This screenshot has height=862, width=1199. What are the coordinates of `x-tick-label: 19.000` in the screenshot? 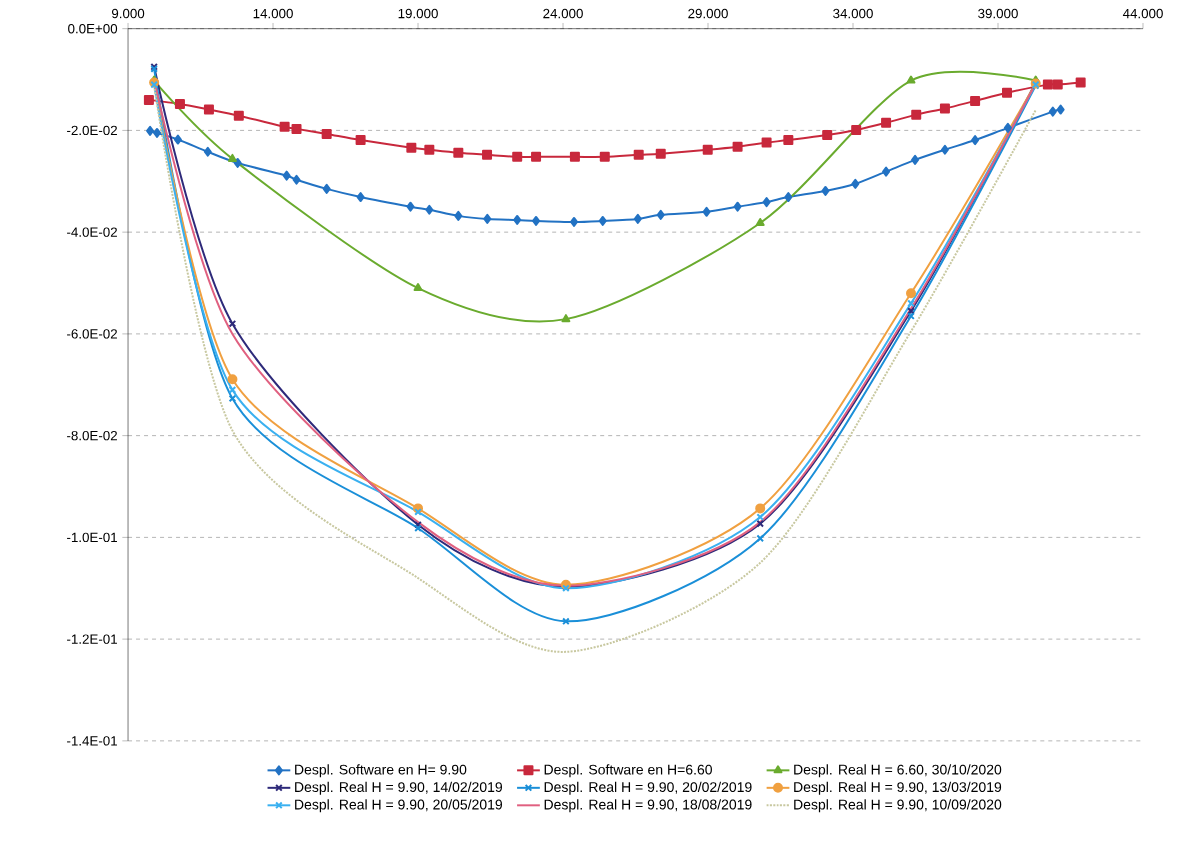 It's located at (418, 13).